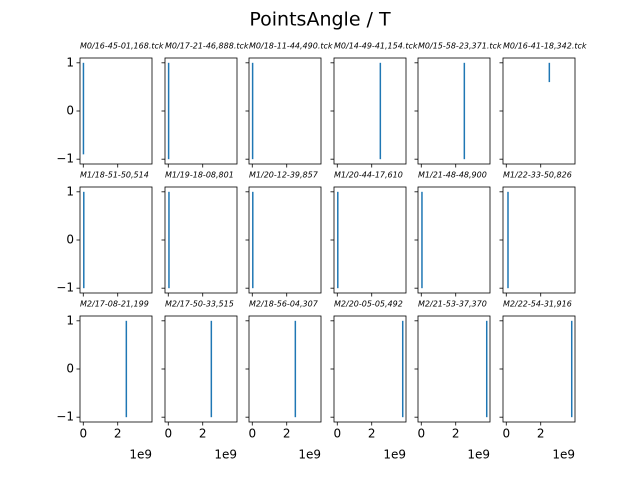 This screenshot has width=640, height=480. Describe the element at coordinates (114, 175) in the screenshot. I see `subplot-title: M1/18-51-50,514` at that location.